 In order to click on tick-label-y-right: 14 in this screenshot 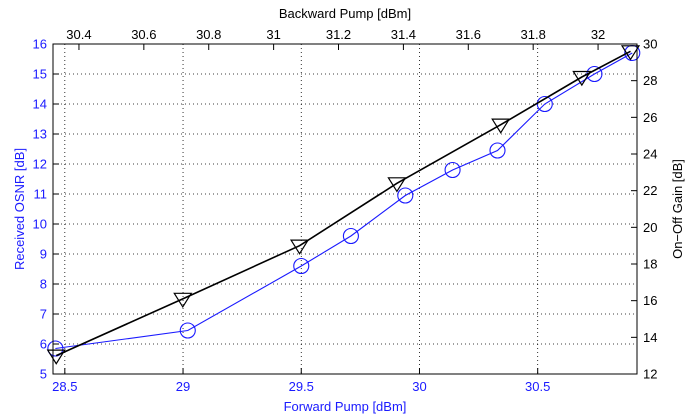, I will do `click(650, 337)`.